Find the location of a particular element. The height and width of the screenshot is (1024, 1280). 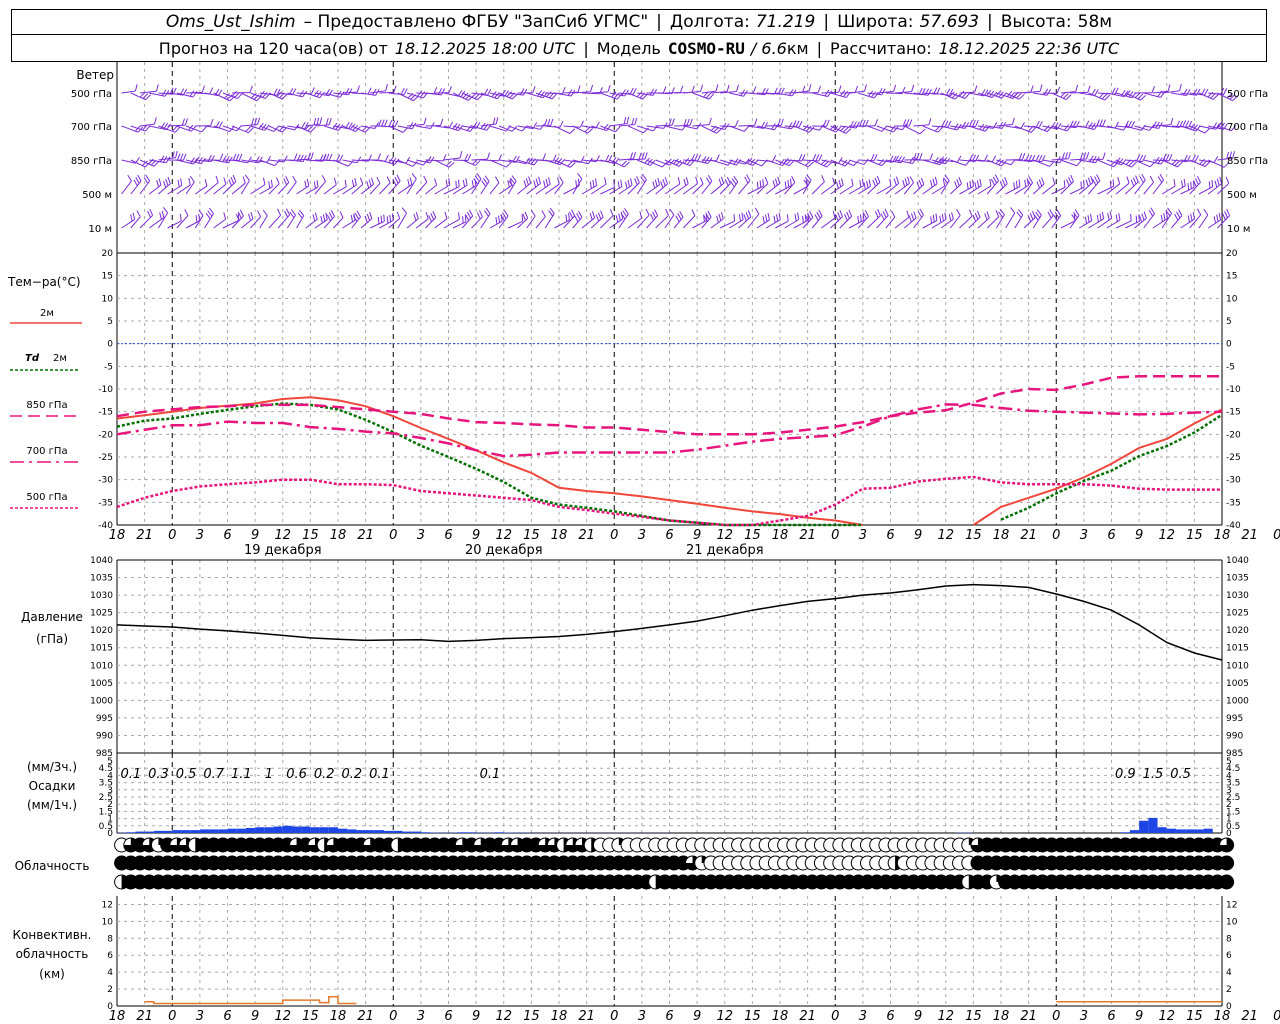

convective-tick-left: 4 is located at coordinates (110, 973).